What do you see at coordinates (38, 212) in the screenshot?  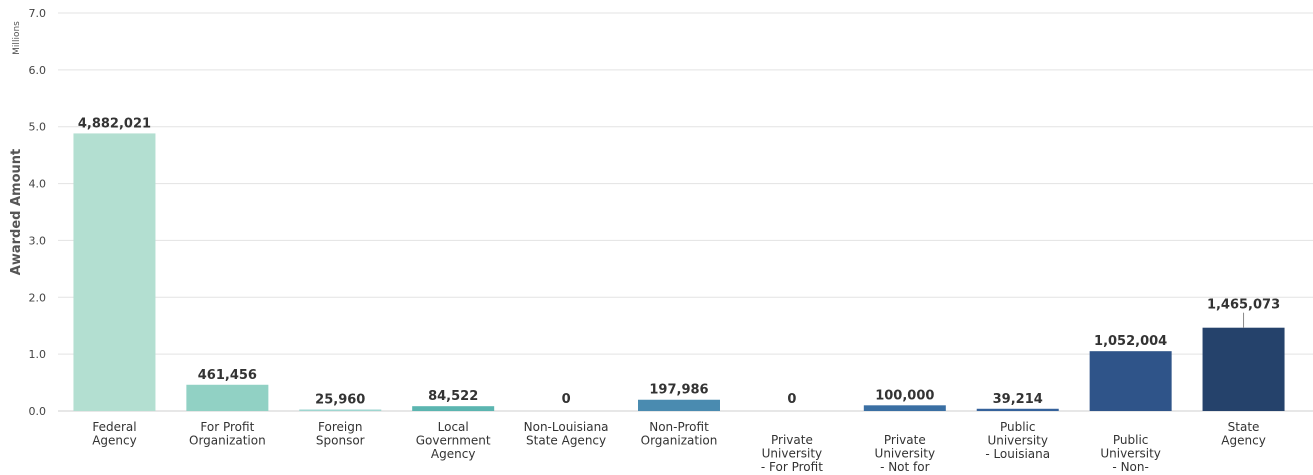 I see `y-axis-ticks: 0.0 1.0 2.0 3.0 4.0 5.0 6.0 7.0` at bounding box center [38, 212].